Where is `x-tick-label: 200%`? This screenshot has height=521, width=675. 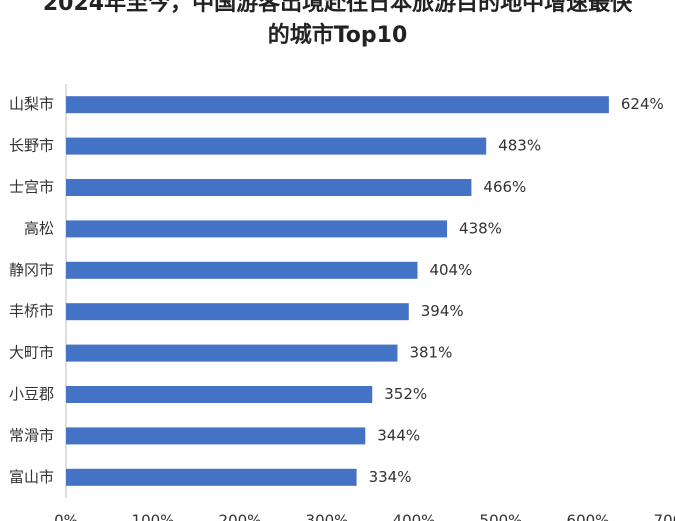
x-tick-label: 200% is located at coordinates (240, 516).